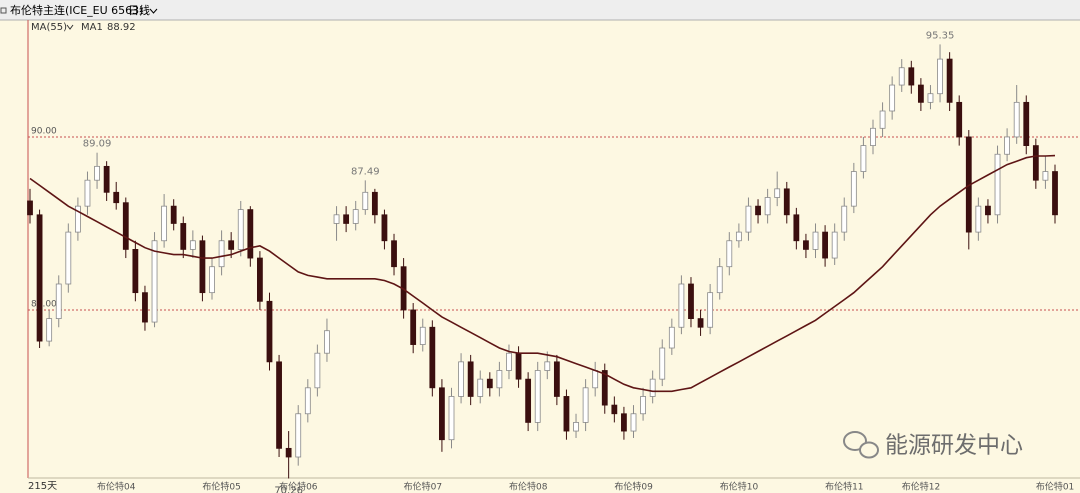 The width and height of the screenshot is (1080, 493). Describe the element at coordinates (139, 10) in the screenshot. I see `period-selector: 日线` at that location.